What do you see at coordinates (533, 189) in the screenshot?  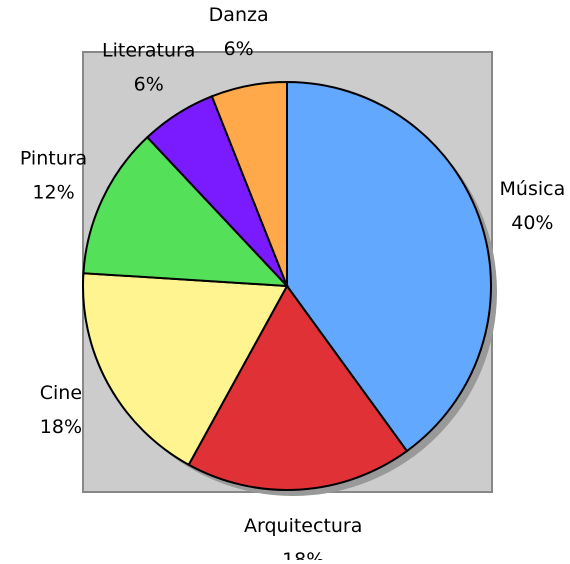 I see `slice-label: Música` at bounding box center [533, 189].